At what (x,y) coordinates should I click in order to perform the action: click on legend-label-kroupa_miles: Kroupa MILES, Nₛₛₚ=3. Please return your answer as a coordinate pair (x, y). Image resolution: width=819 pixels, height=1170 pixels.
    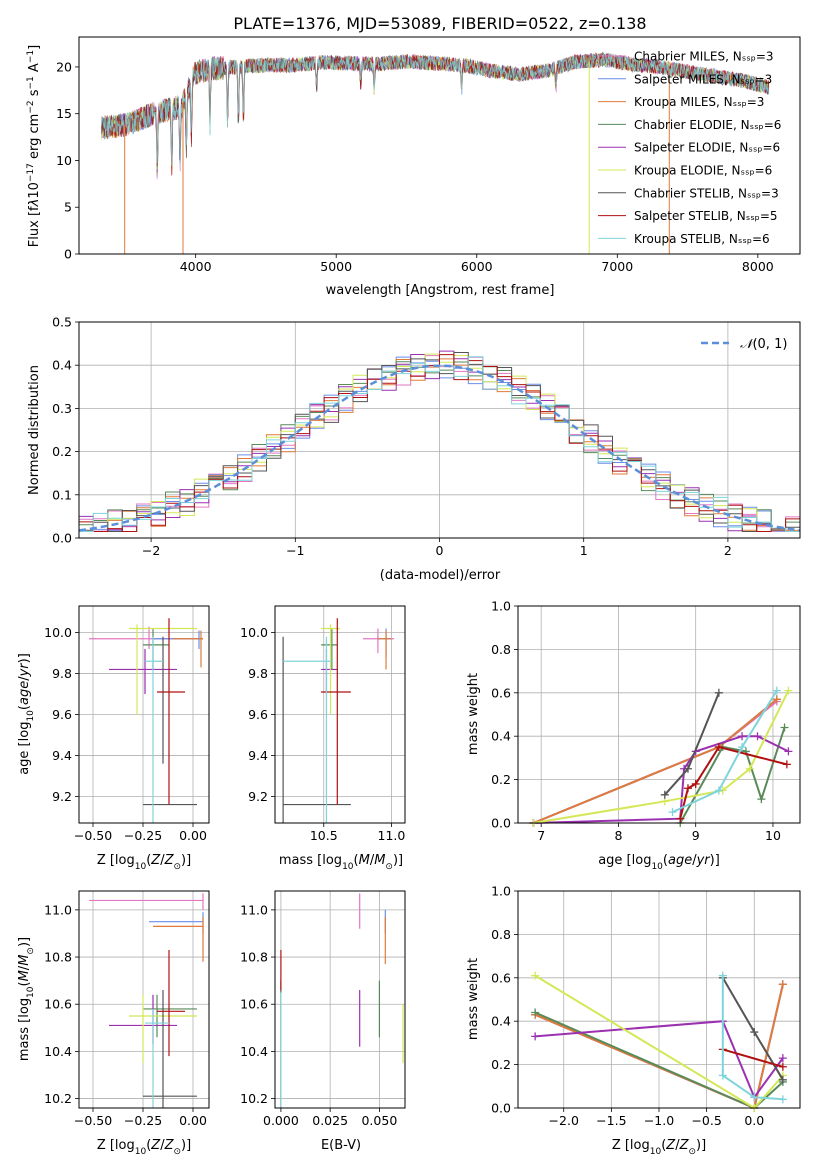
    Looking at the image, I should click on (699, 102).